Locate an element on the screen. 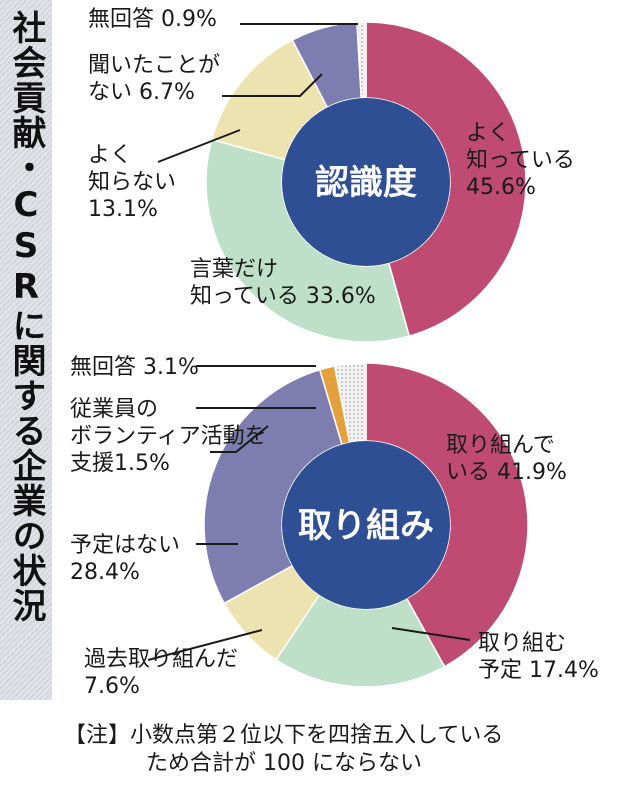 The image size is (620, 791). label-no-plan-l1: 予定はない is located at coordinates (125, 545).